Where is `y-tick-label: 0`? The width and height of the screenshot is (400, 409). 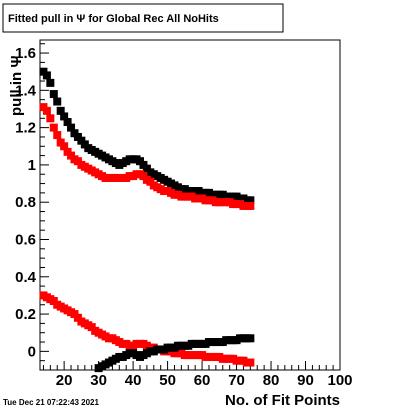
y-tick-label: 0 is located at coordinates (32, 351).